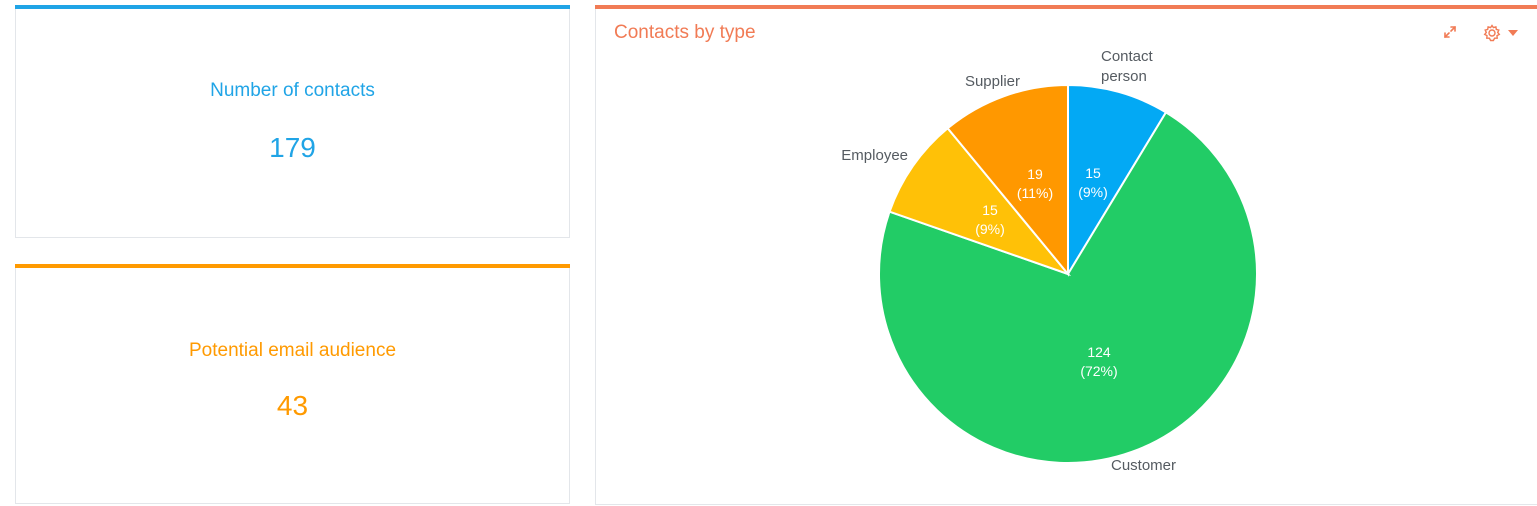  I want to click on chart-accent-bar, so click(1066, 7).